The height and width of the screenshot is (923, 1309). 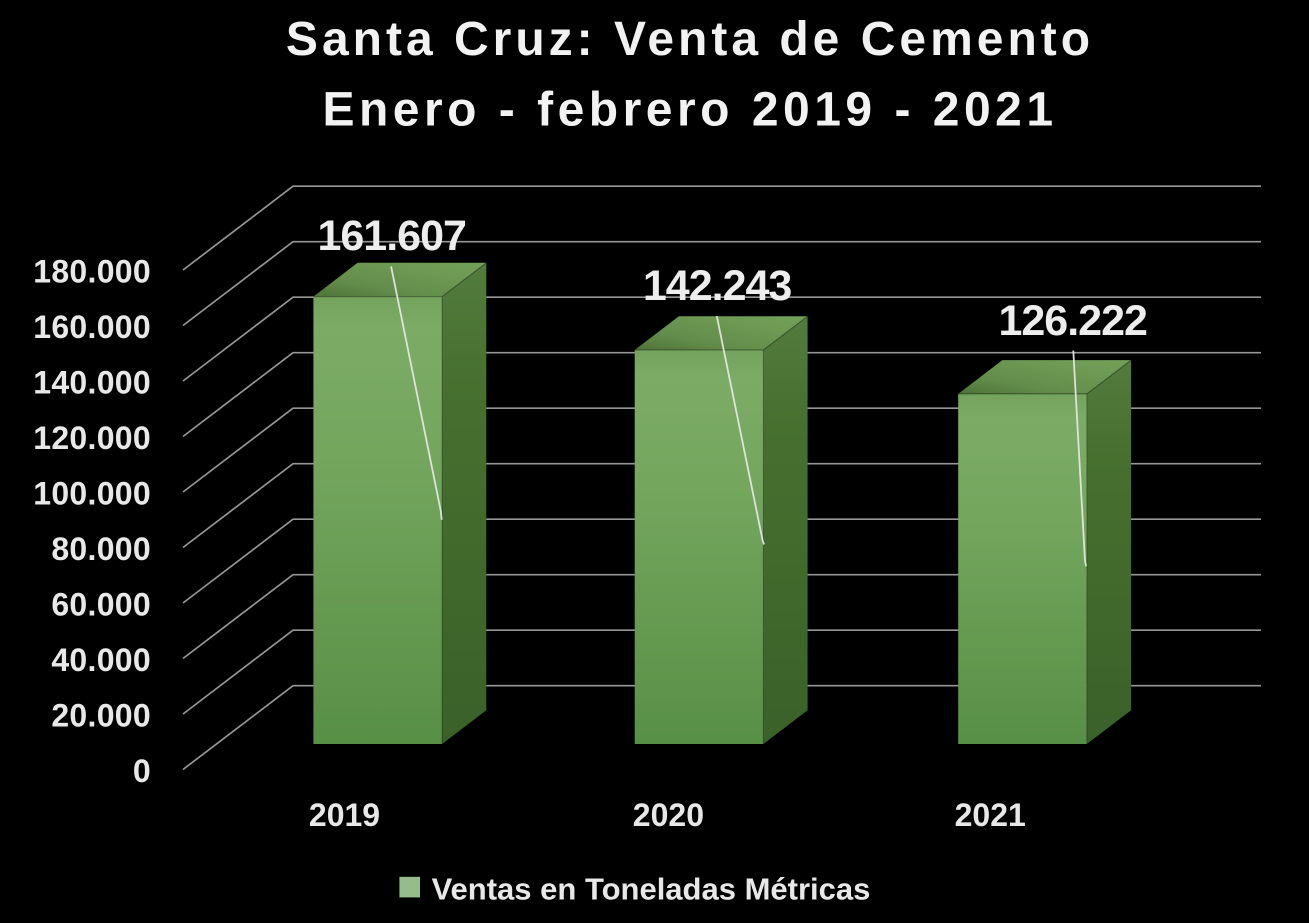 What do you see at coordinates (92, 327) in the screenshot?
I see `svg-text: 160.000` at bounding box center [92, 327].